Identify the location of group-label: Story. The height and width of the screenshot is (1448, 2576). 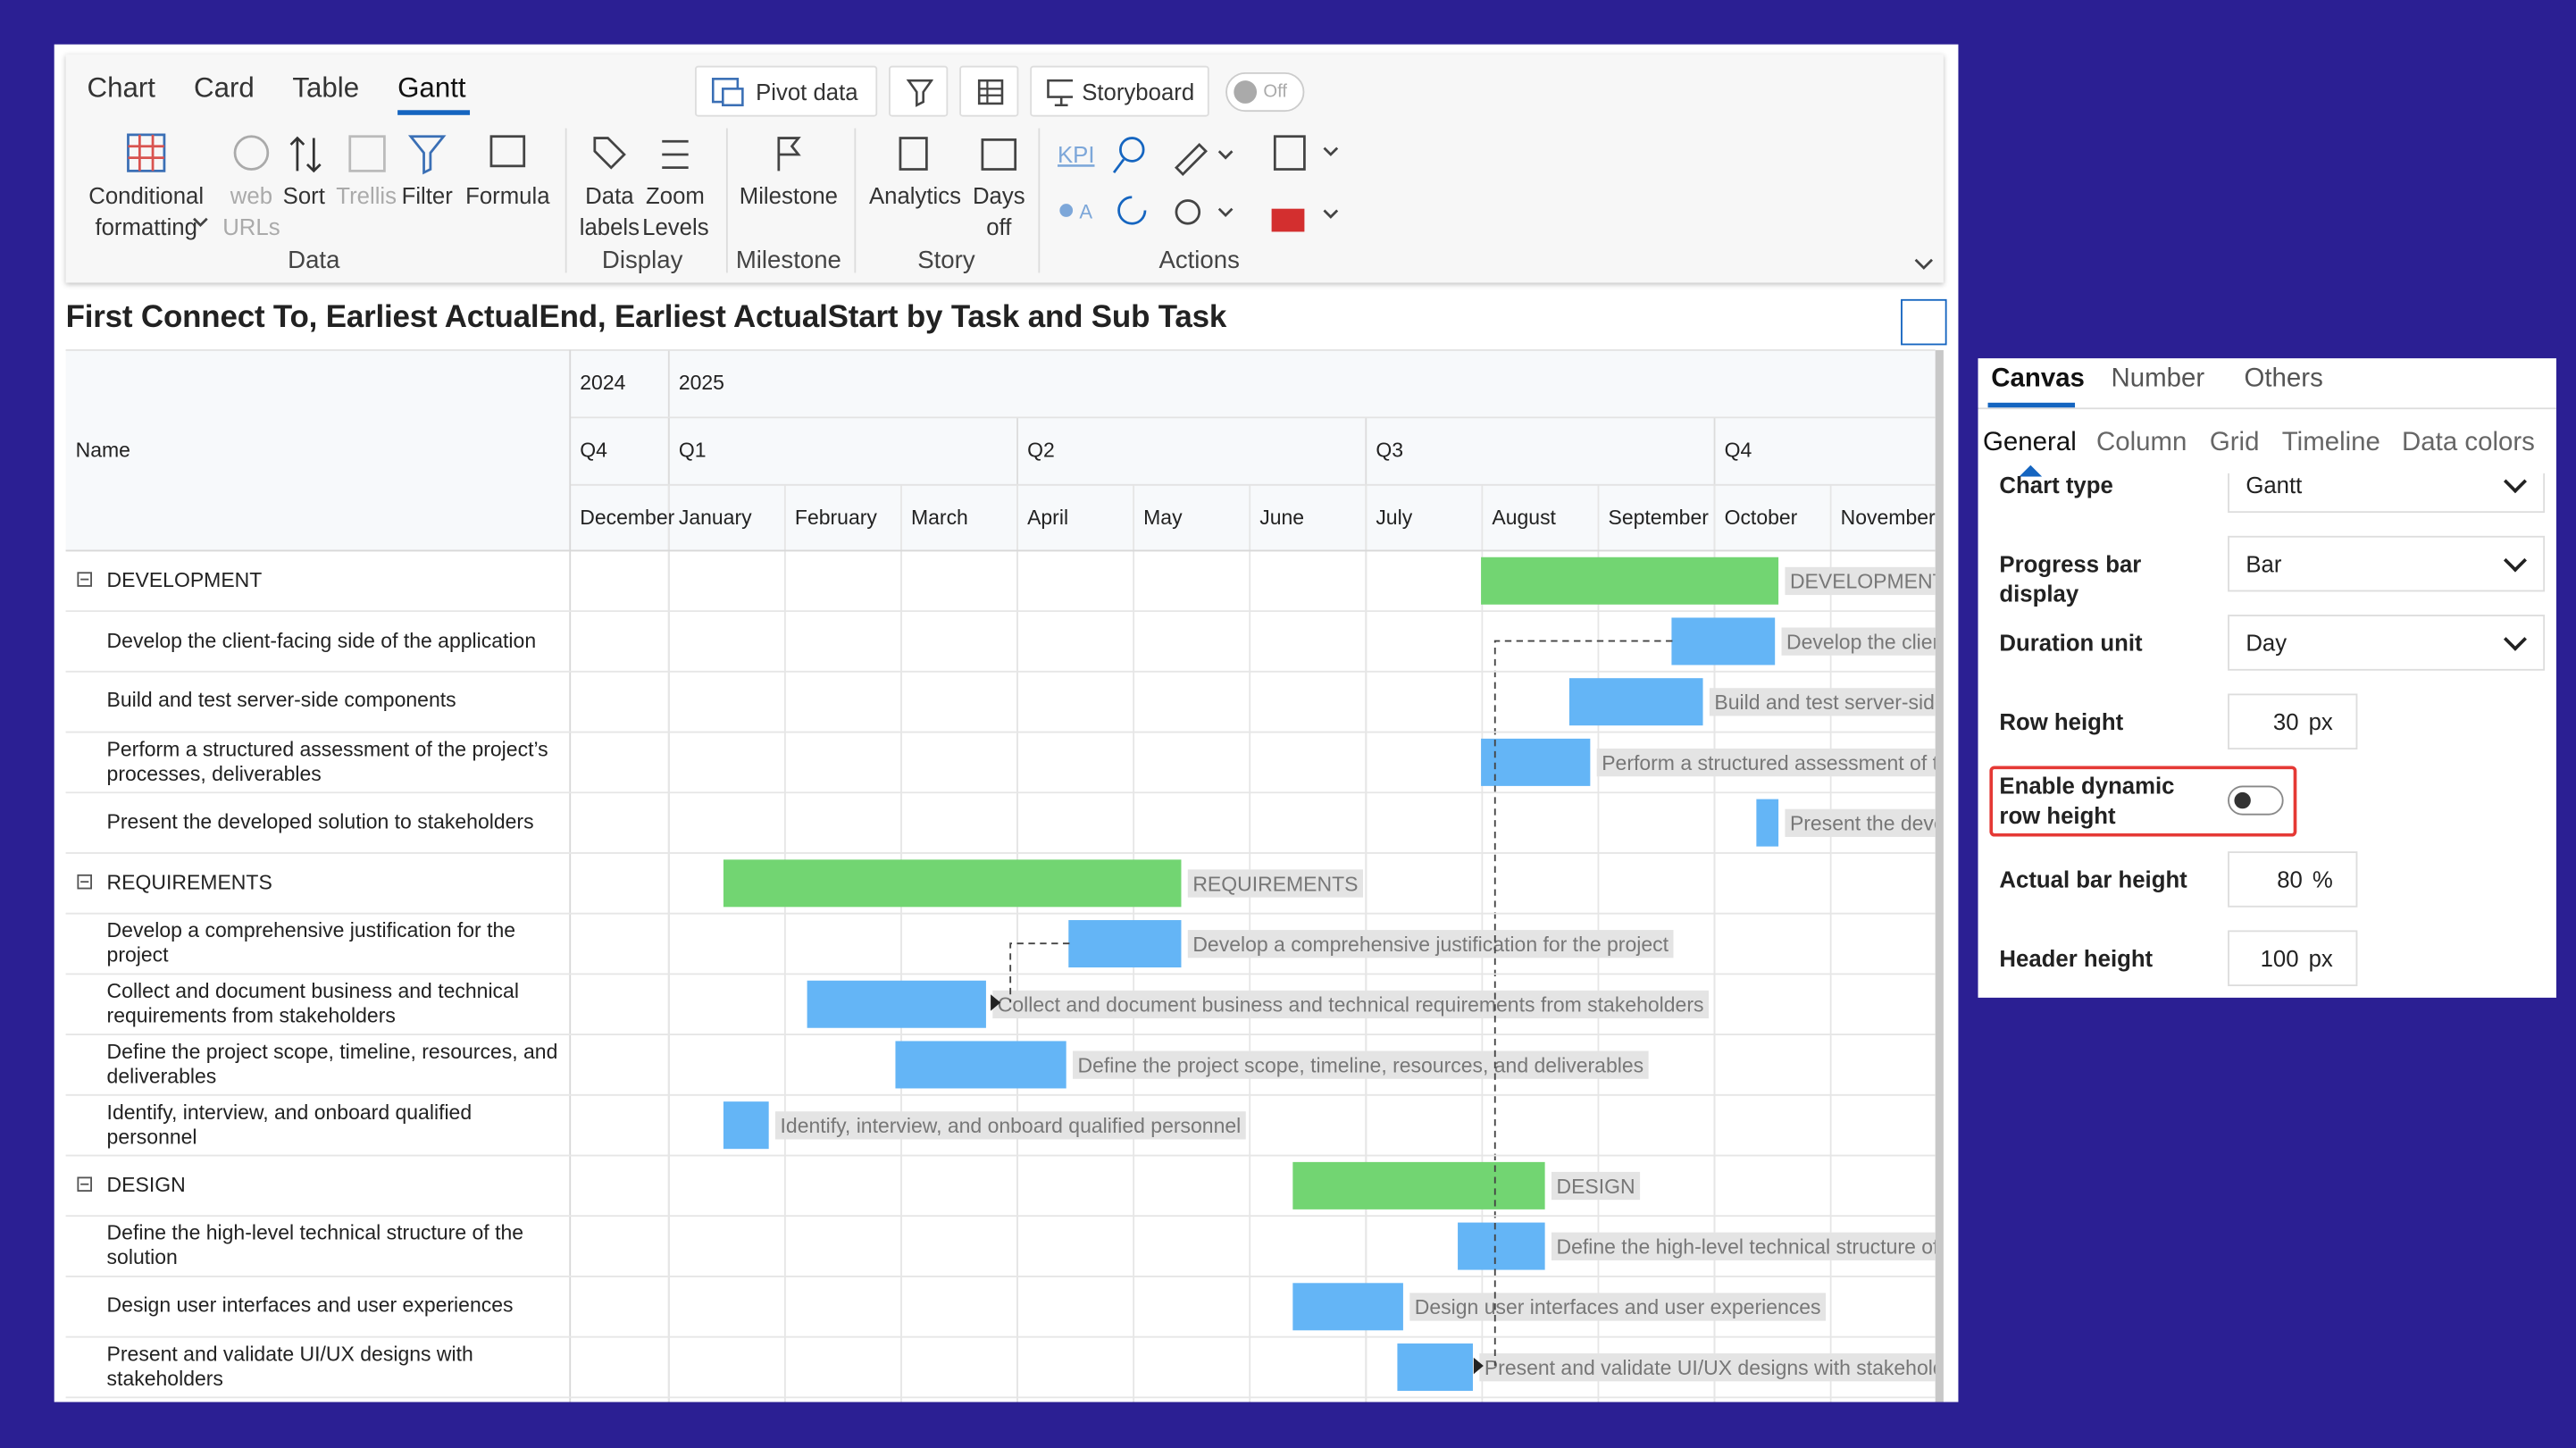
(946, 261).